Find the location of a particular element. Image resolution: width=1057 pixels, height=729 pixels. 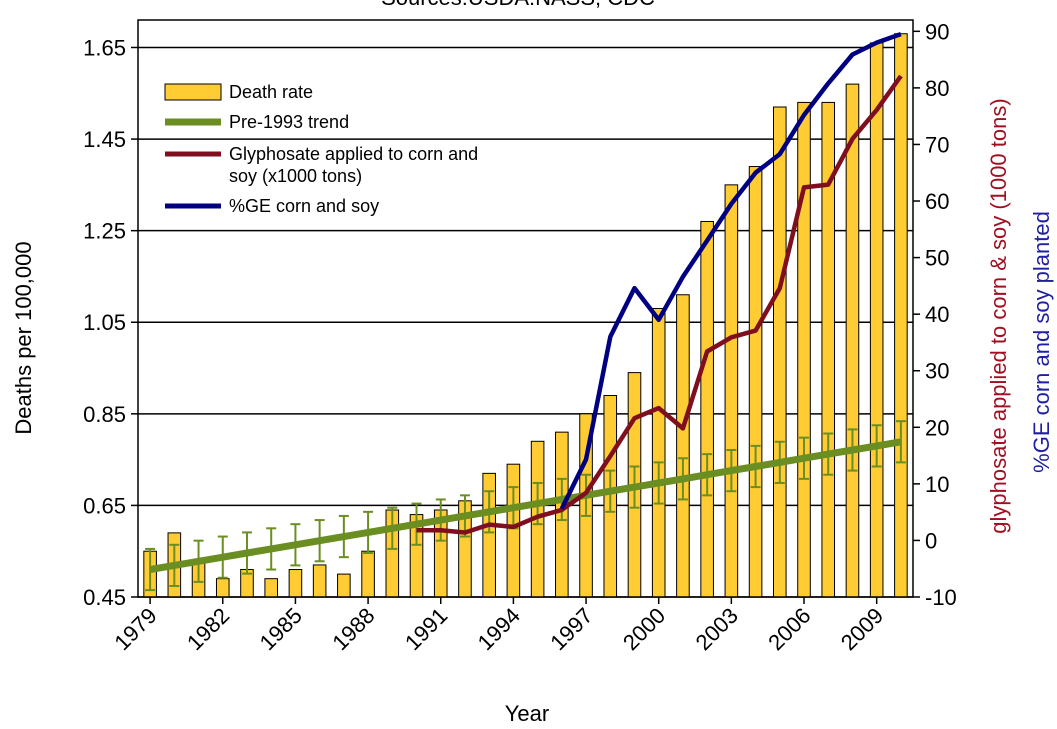

x-tick-label: 2009 is located at coordinates (862, 629).